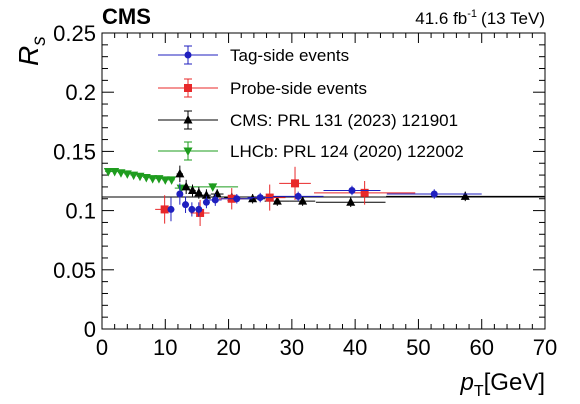 The height and width of the screenshot is (404, 580). I want to click on y-tick-label: 0.15, so click(74, 151).